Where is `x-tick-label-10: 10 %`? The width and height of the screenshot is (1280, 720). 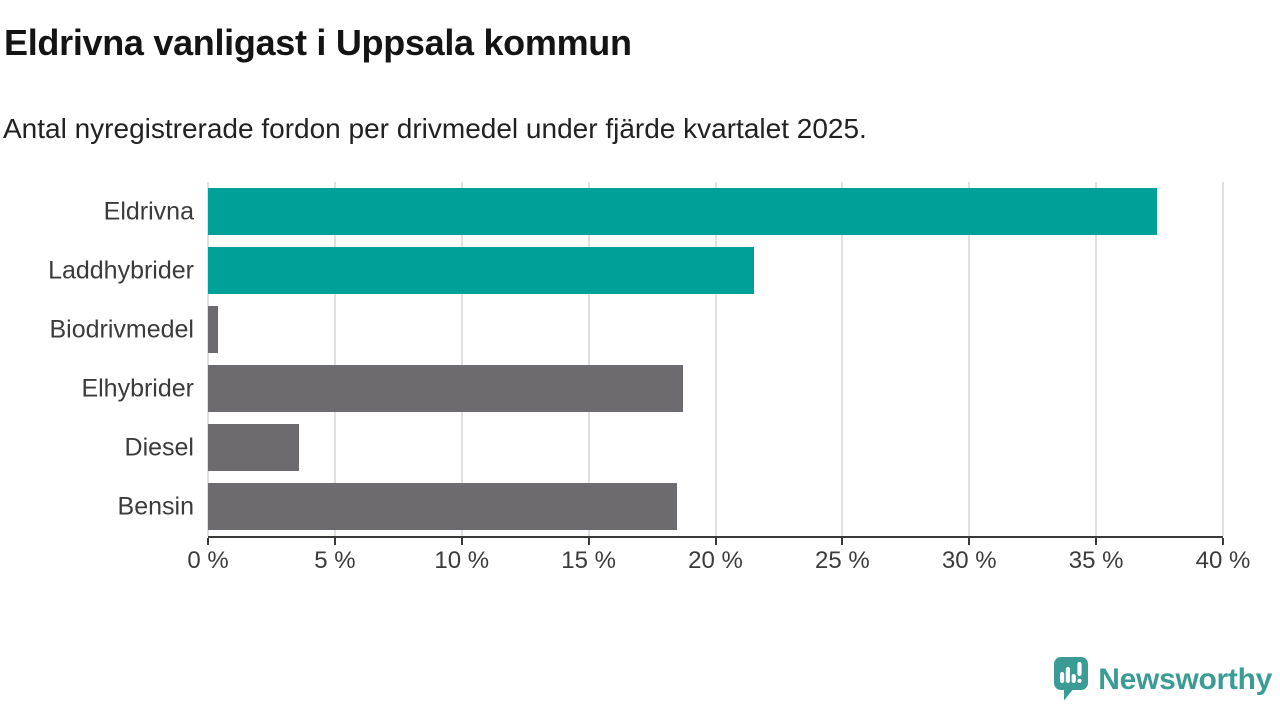 x-tick-label-10: 10 % is located at coordinates (462, 560).